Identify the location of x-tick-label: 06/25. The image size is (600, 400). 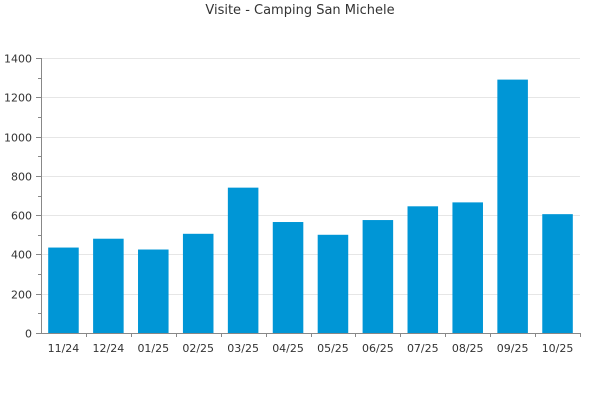
(378, 348).